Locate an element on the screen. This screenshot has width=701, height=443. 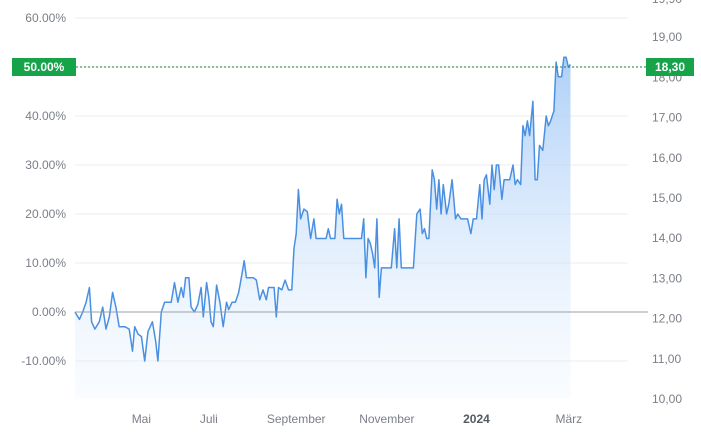
x-tick-label: November is located at coordinates (386, 419).